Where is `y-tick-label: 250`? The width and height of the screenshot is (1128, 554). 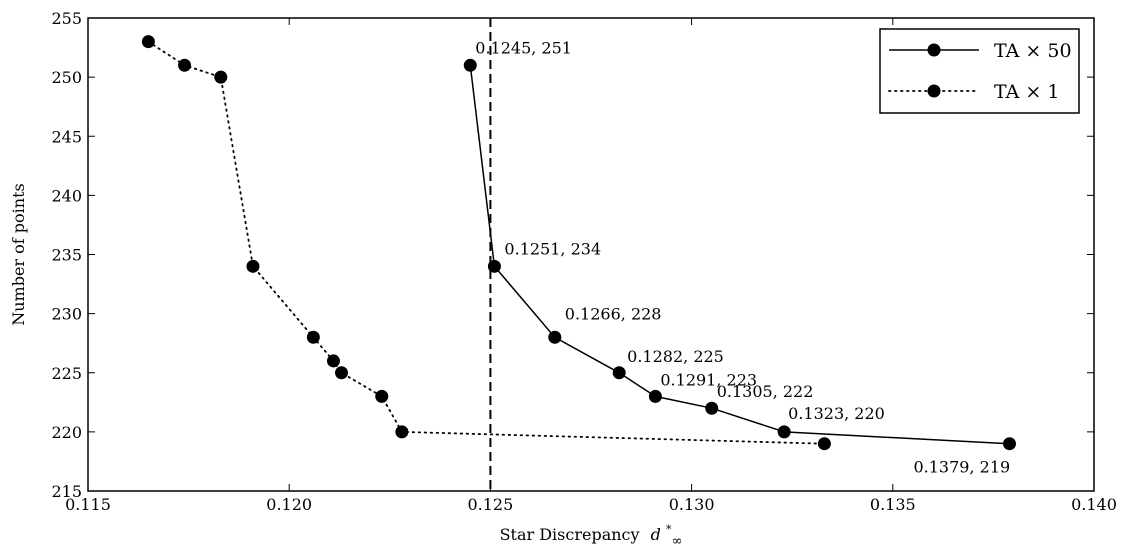 y-tick-label: 250 is located at coordinates (66, 77).